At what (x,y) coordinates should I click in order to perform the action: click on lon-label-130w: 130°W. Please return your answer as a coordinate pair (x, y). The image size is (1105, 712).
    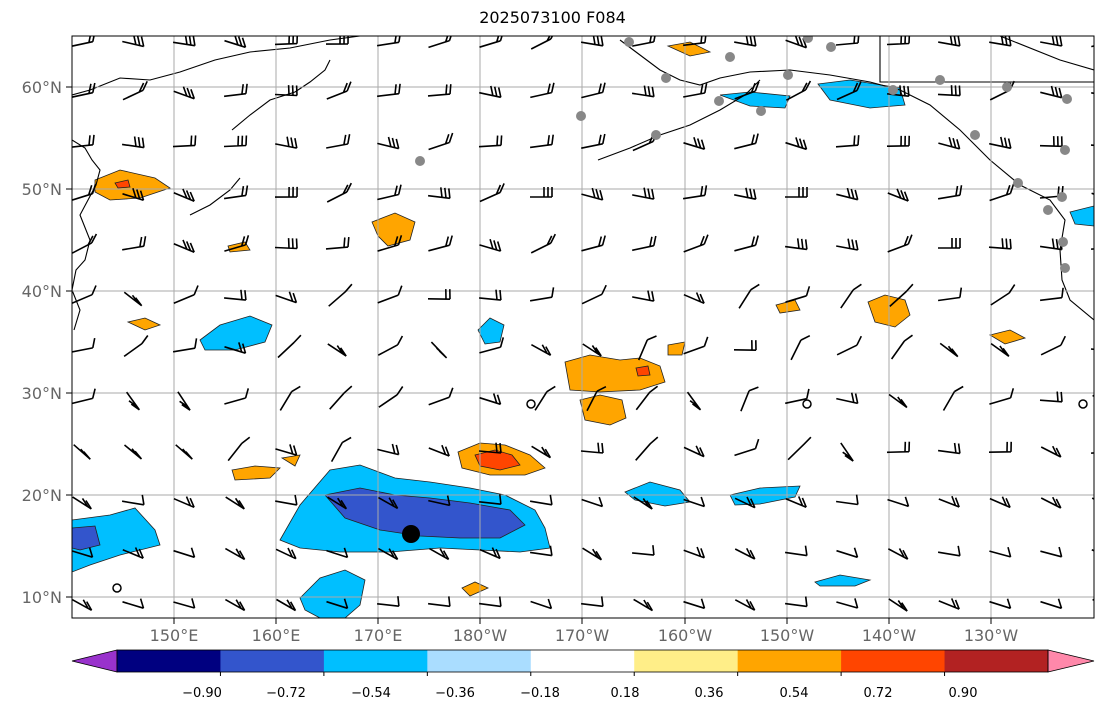
    Looking at the image, I should click on (991, 635).